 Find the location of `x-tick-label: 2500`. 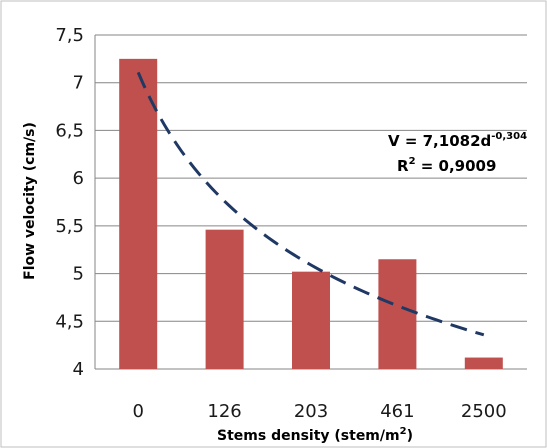

x-tick-label: 2500 is located at coordinates (484, 411).